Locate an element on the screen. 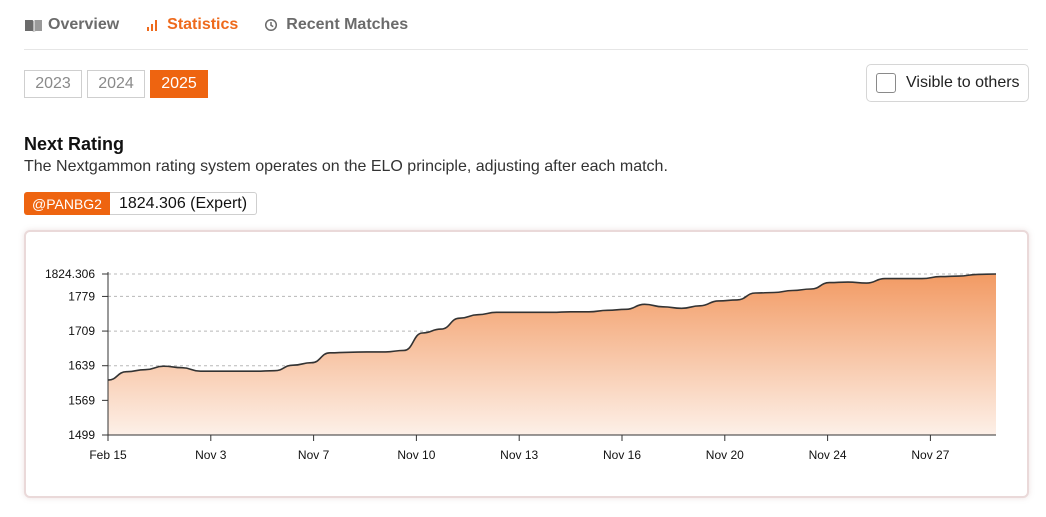  x-tick-label: Nov 7 is located at coordinates (314, 455).